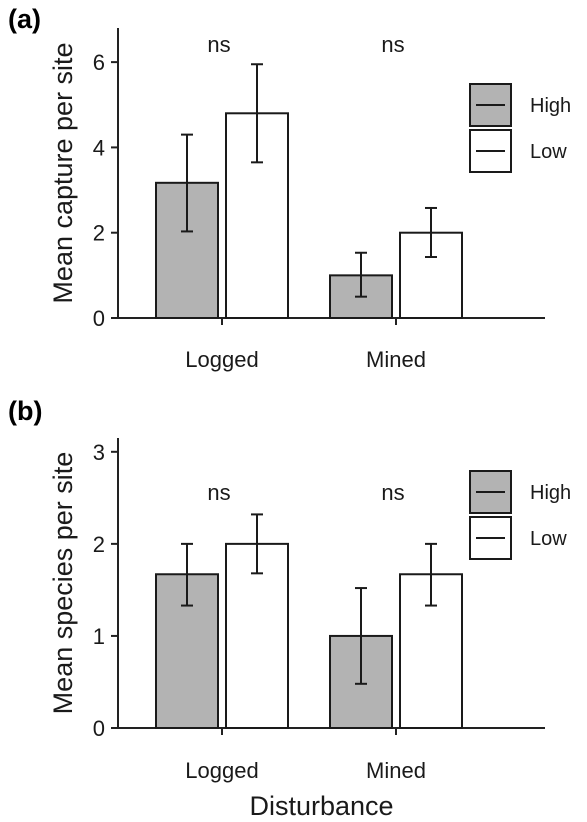 The width and height of the screenshot is (587, 822). I want to click on panel-label: (b), so click(25, 411).